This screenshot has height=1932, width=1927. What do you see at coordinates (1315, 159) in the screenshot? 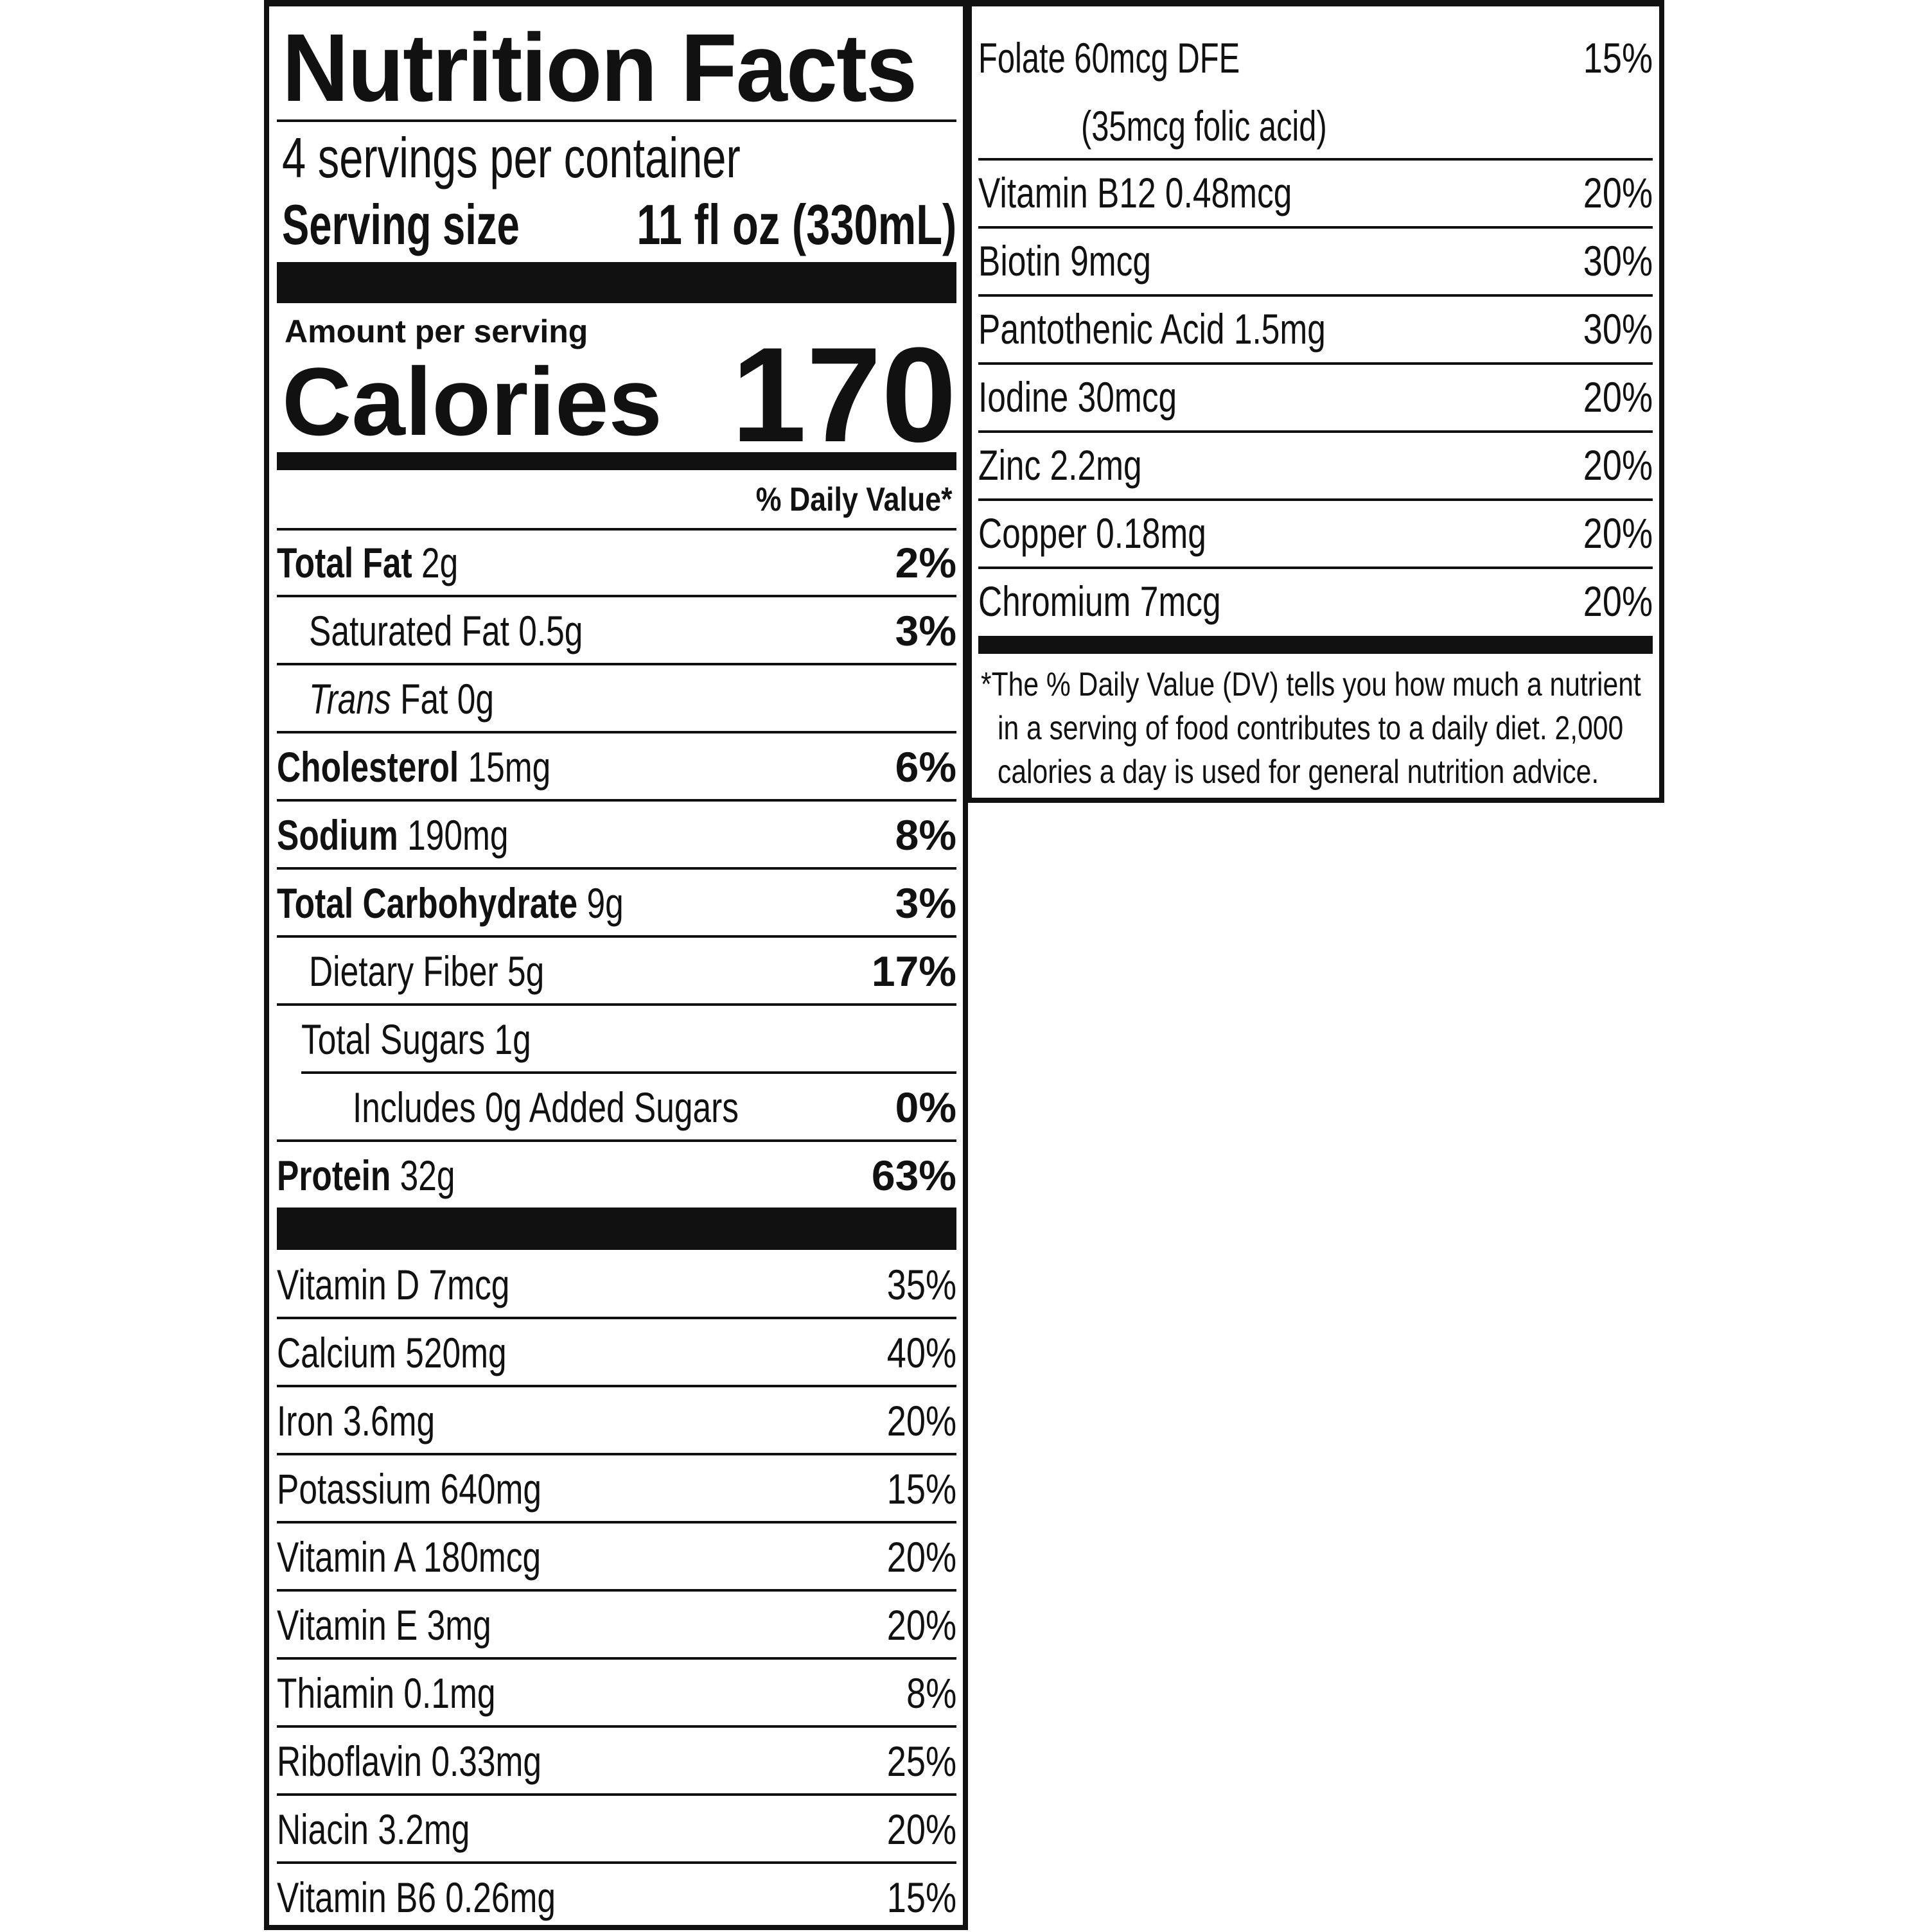
I see `folate-divider` at bounding box center [1315, 159].